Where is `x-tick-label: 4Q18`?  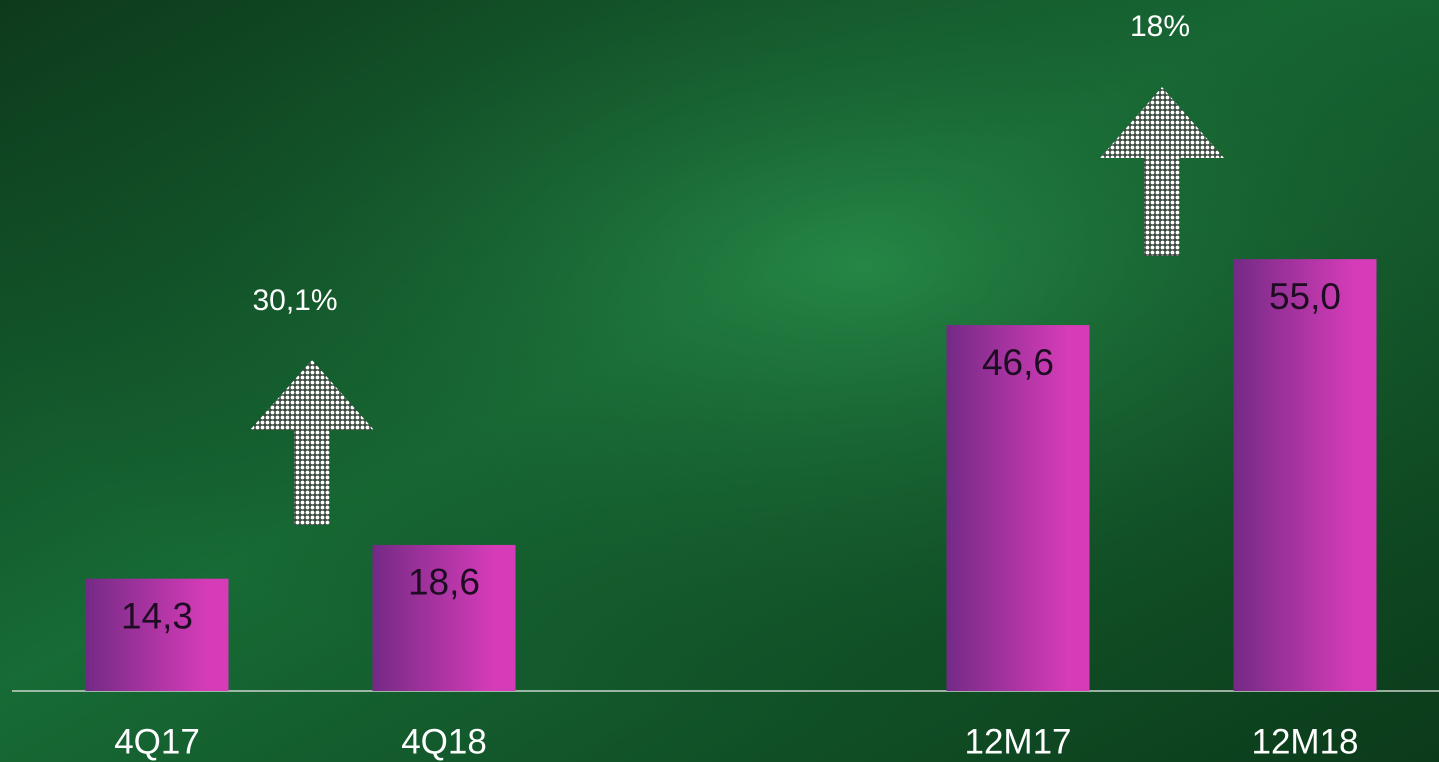 x-tick-label: 4Q18 is located at coordinates (444, 741).